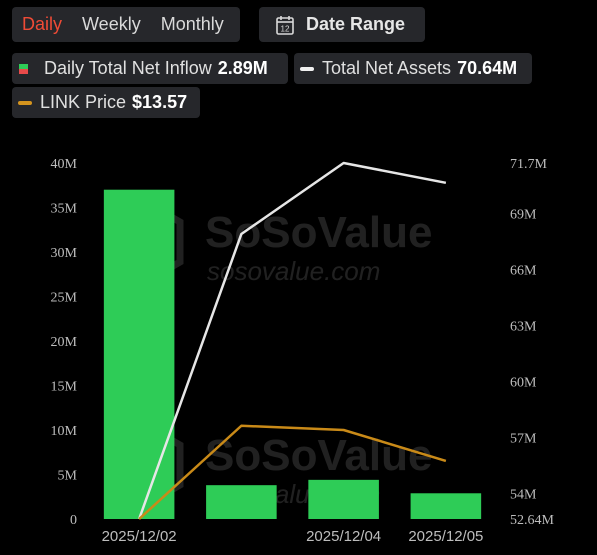 The width and height of the screenshot is (597, 555). What do you see at coordinates (293, 271) in the screenshot?
I see `watermark-site: sosovalue.com` at bounding box center [293, 271].